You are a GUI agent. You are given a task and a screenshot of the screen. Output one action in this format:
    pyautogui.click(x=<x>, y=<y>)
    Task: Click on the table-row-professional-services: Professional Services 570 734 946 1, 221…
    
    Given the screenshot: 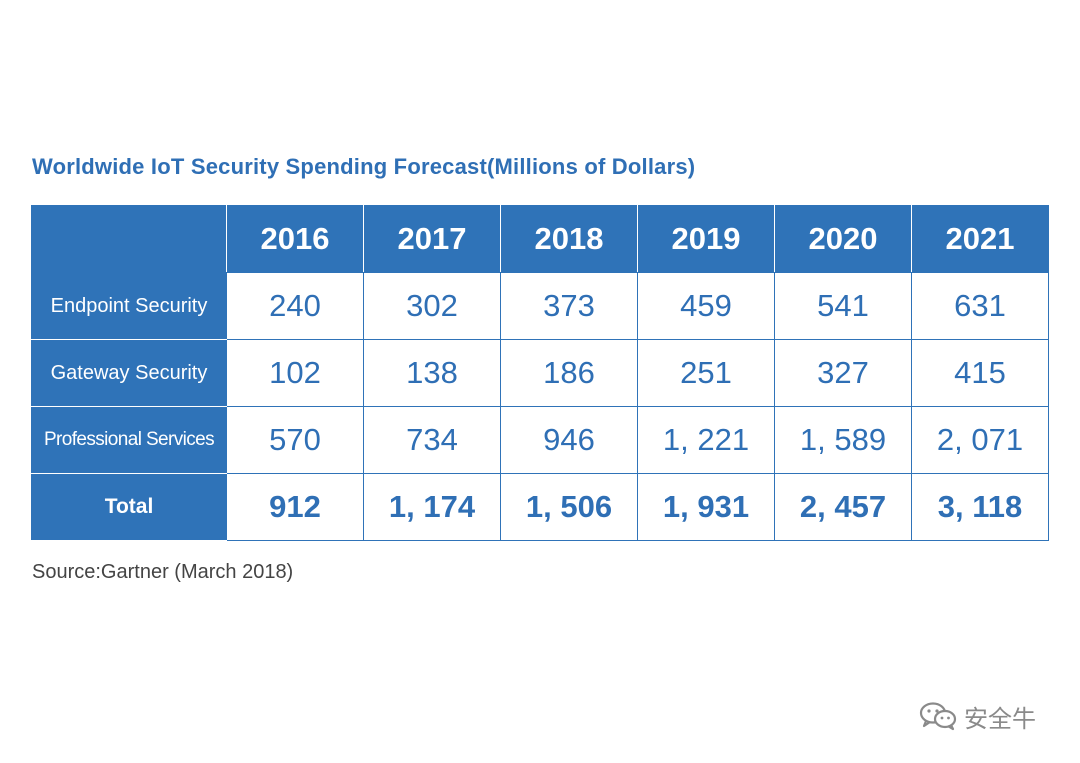 What is the action you would take?
    pyautogui.click(x=540, y=440)
    